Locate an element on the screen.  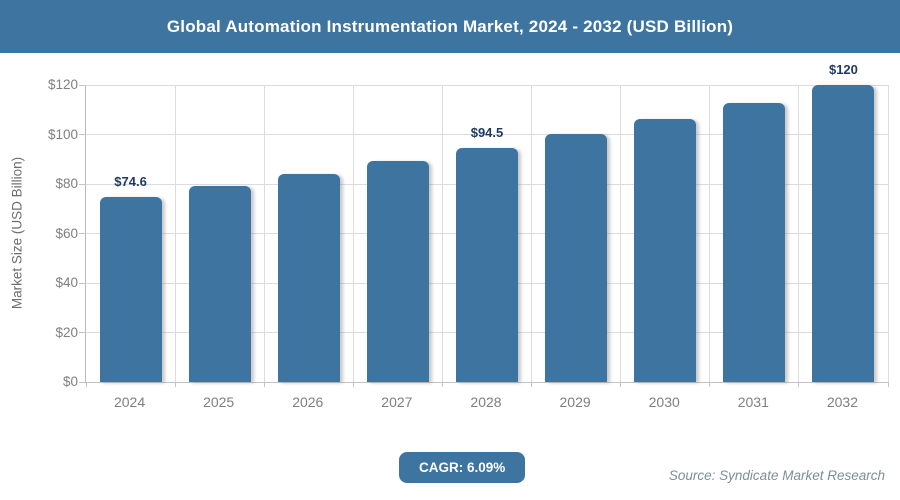
bar-2027 is located at coordinates (397, 271).